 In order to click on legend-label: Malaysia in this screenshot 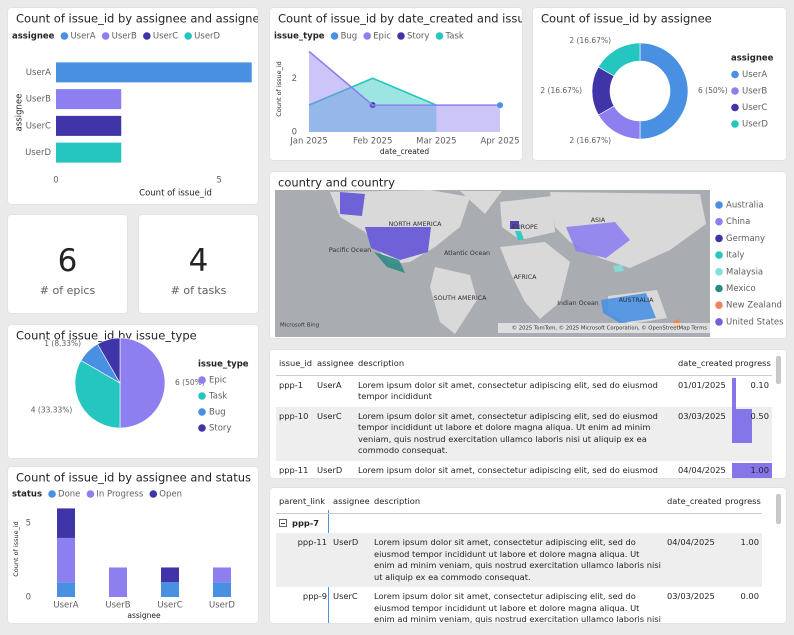, I will do `click(744, 272)`.